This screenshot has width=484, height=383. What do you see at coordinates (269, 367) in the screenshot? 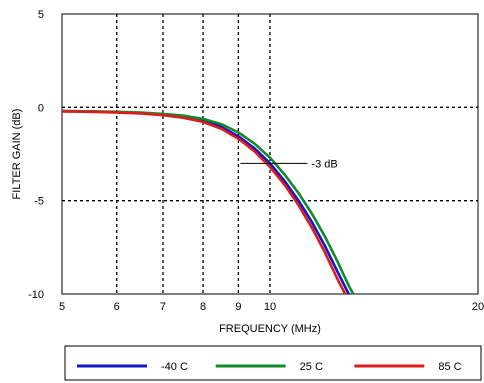
I see `legend-items: -40 C 25 C 85 C` at bounding box center [269, 367].